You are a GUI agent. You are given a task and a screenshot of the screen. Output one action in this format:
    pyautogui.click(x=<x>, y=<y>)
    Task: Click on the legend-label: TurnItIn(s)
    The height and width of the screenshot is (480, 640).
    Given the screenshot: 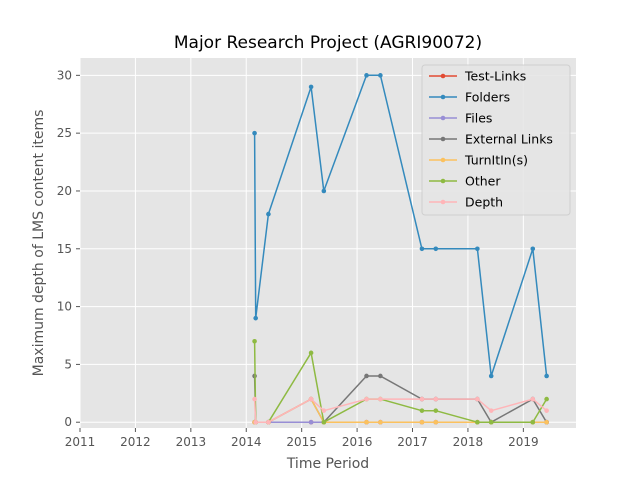 What is the action you would take?
    pyautogui.click(x=496, y=160)
    